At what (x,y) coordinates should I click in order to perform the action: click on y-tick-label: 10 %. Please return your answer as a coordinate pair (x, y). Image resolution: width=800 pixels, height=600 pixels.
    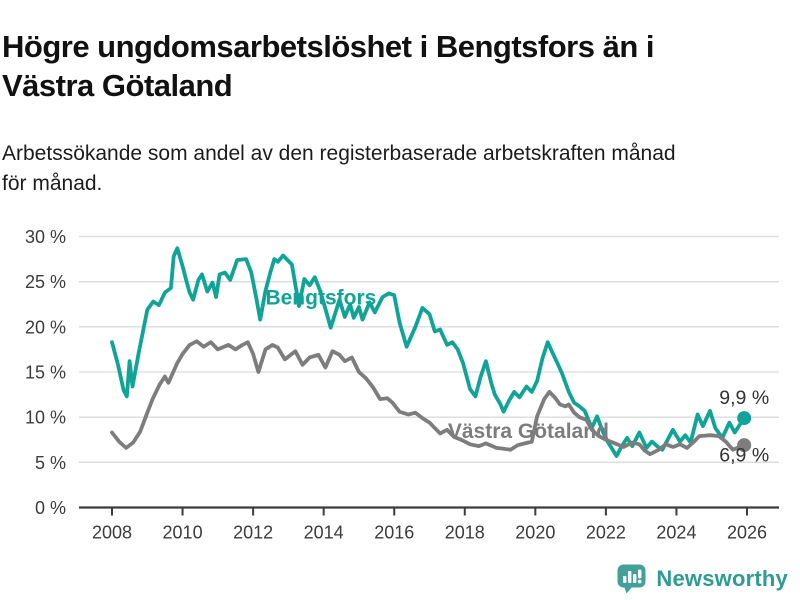
    Looking at the image, I should click on (45, 418).